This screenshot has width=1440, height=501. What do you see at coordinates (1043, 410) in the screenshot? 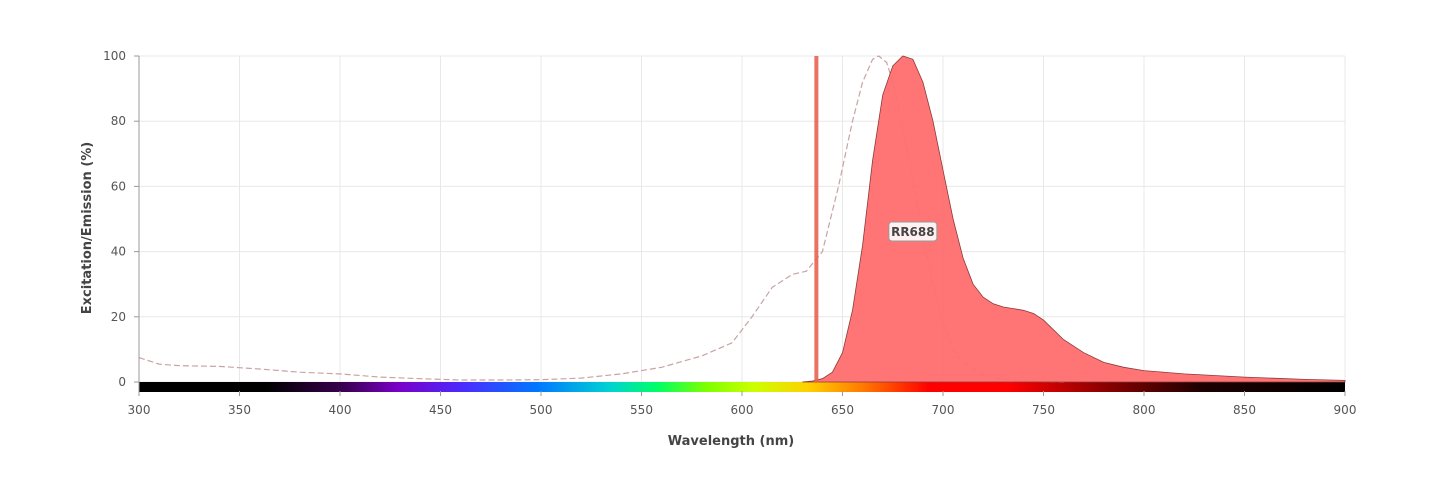
I see `x-tick-label: 750` at bounding box center [1043, 410].